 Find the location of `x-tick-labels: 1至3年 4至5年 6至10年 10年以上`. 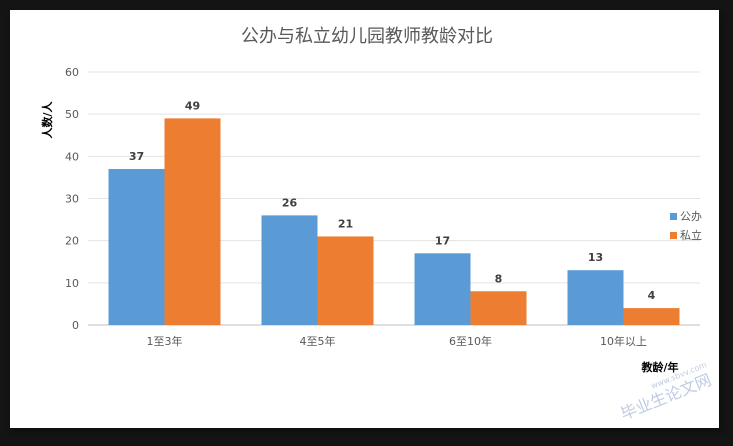

x-tick-labels: 1至3年 4至5年 6至10年 10年以上 is located at coordinates (397, 341).